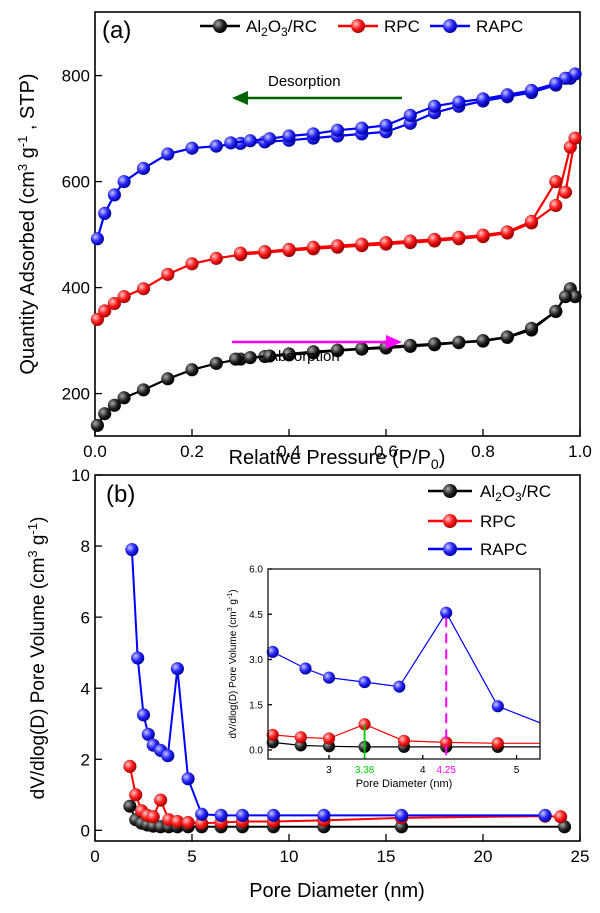 This screenshot has width=600, height=913. What do you see at coordinates (120, 494) in the screenshot?
I see `panel-b-label: (b)` at bounding box center [120, 494].